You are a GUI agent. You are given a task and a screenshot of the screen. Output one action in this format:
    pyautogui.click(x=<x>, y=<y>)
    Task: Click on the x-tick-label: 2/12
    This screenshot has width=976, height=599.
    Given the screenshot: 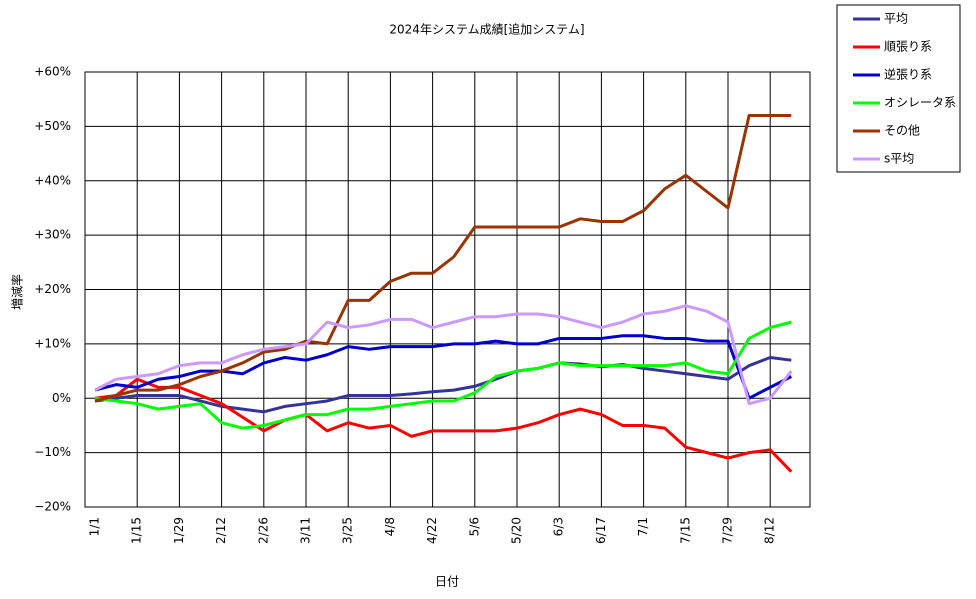 What is the action you would take?
    pyautogui.click(x=221, y=530)
    